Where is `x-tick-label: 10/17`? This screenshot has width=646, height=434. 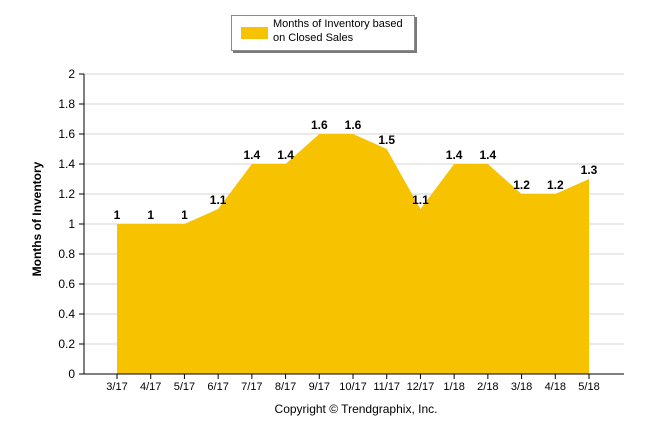
x-tick-label: 10/17 is located at coordinates (353, 387).